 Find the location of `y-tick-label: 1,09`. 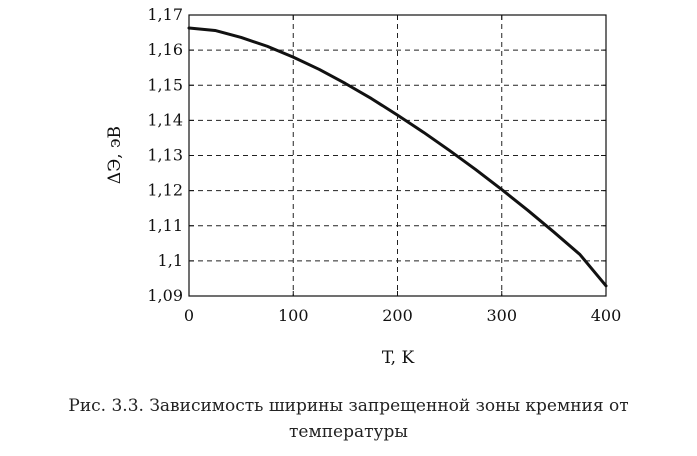

y-tick-label: 1,09 is located at coordinates (165, 295).